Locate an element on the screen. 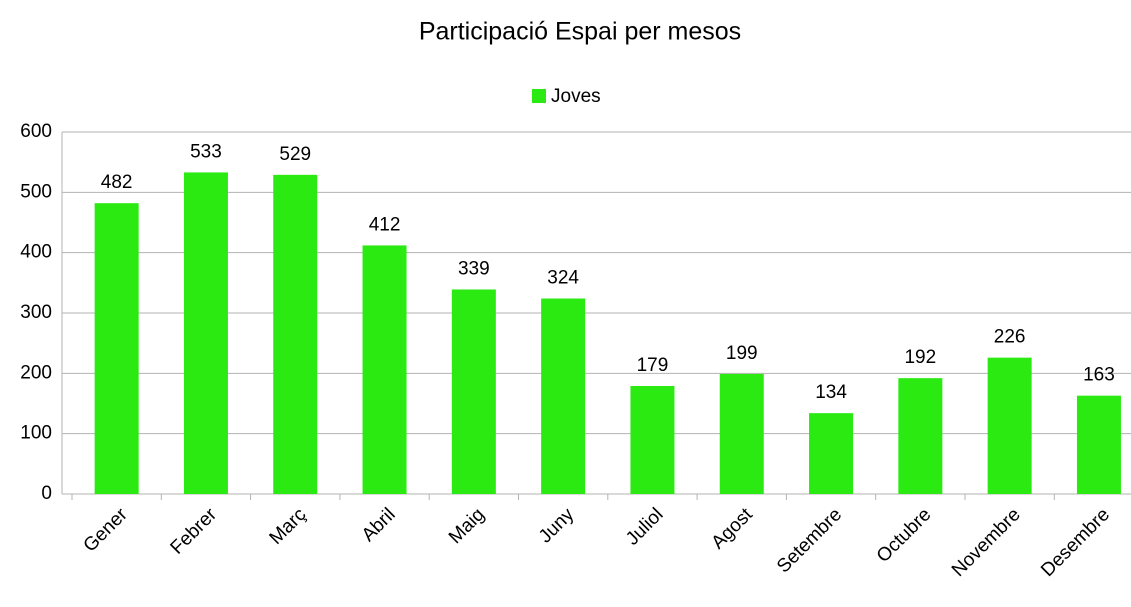 The height and width of the screenshot is (607, 1131). value-label: 339 is located at coordinates (474, 268).